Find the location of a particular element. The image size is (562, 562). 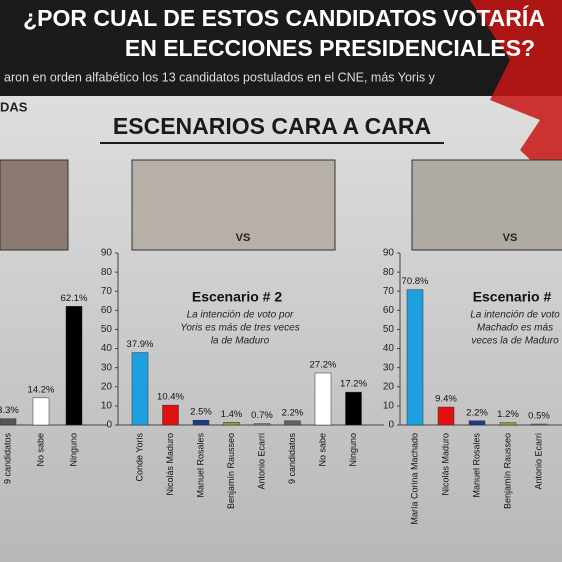

section-title: ESCENARIOS CARA A CARA is located at coordinates (272, 126).